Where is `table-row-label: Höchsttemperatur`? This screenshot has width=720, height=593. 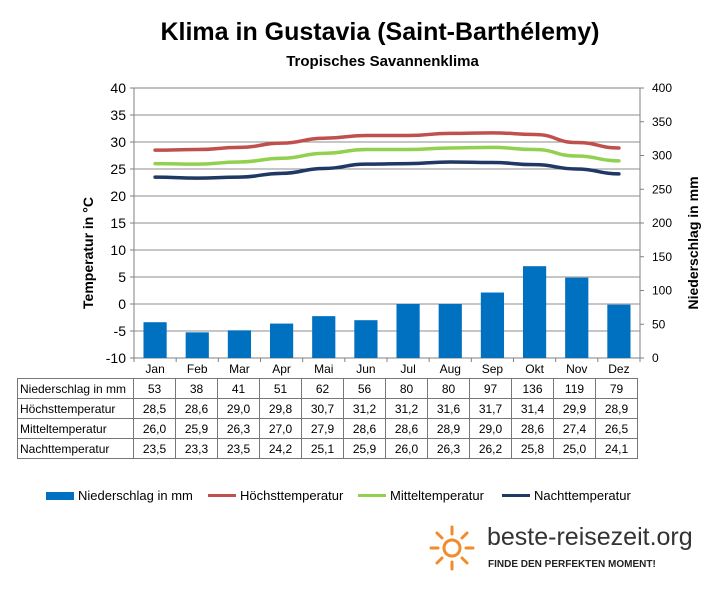 table-row-label: Höchsttemperatur is located at coordinates (75, 408).